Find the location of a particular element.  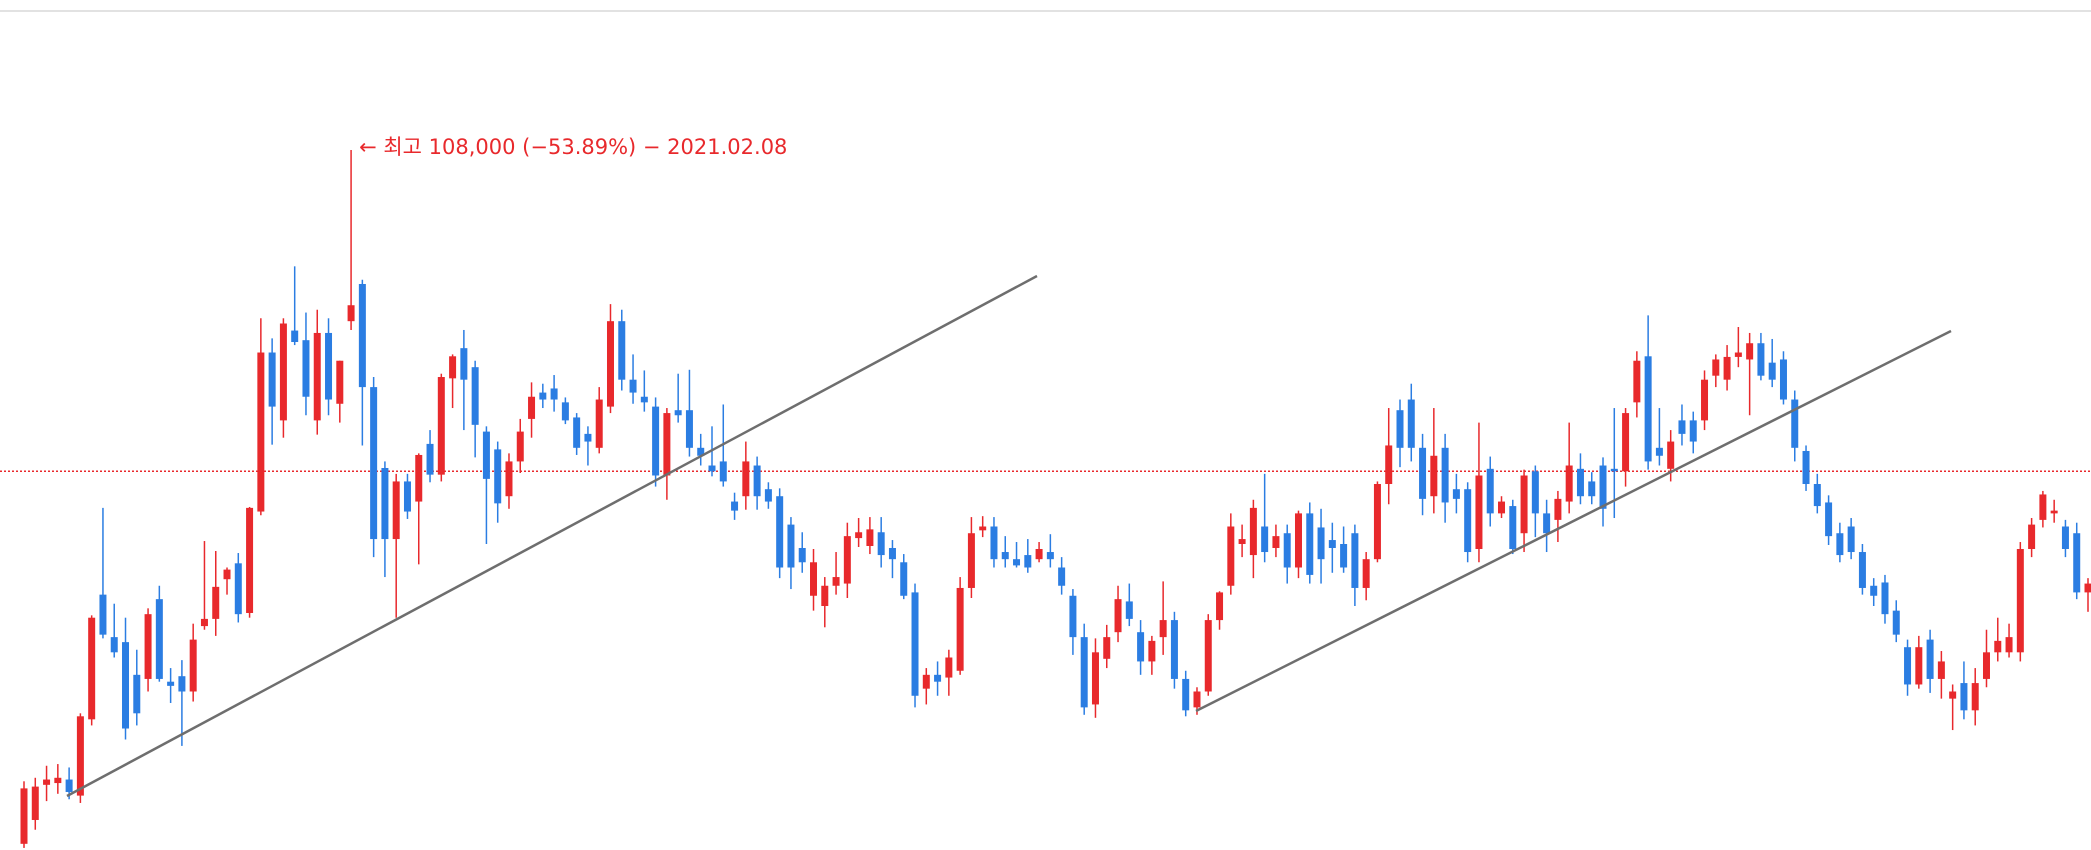

high-annotation: ← 최고 108,000 (−53.89%) − 2021.02.08 is located at coordinates (573, 147).